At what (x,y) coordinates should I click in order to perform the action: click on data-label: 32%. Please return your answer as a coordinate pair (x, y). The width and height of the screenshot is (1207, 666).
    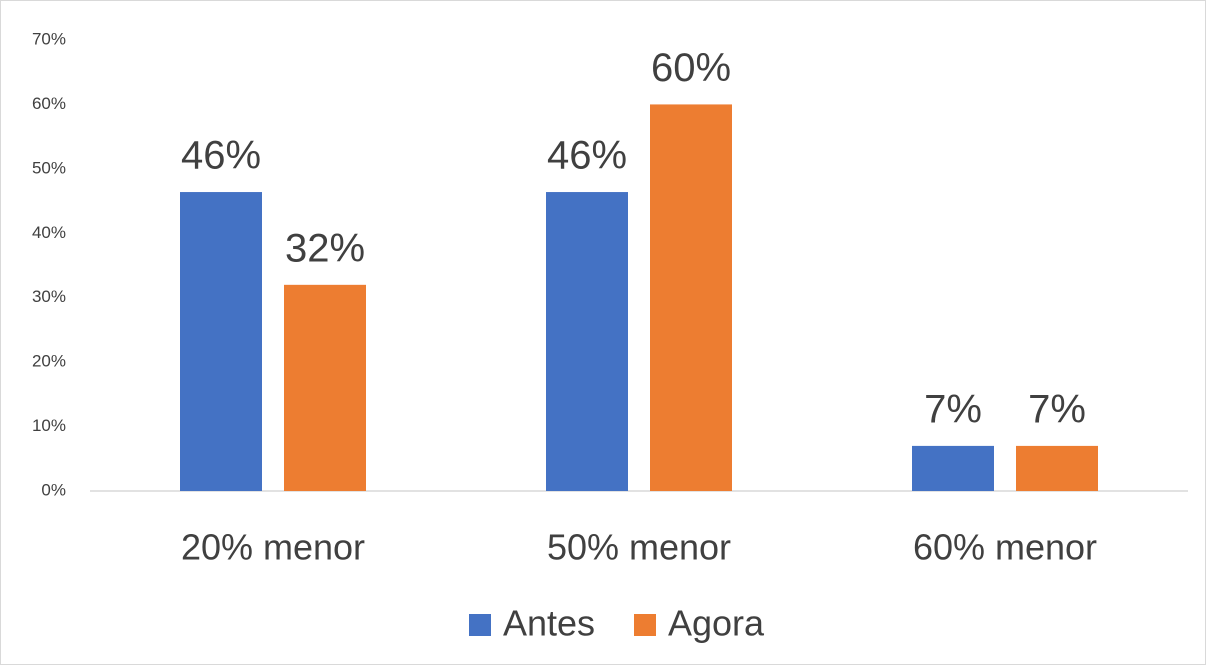
    Looking at the image, I should click on (325, 248).